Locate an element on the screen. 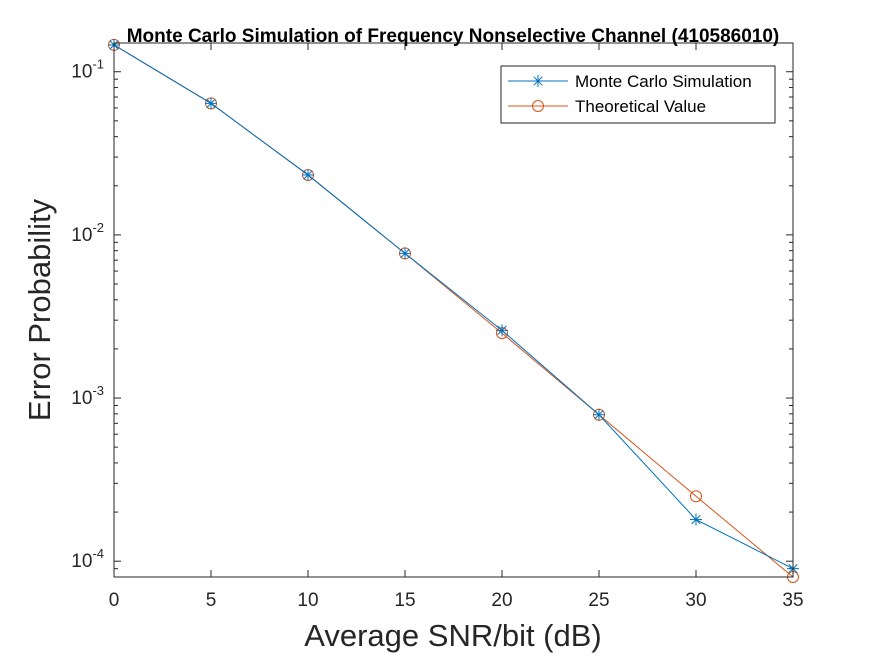  legend-marker-asterisk is located at coordinates (538, 81).